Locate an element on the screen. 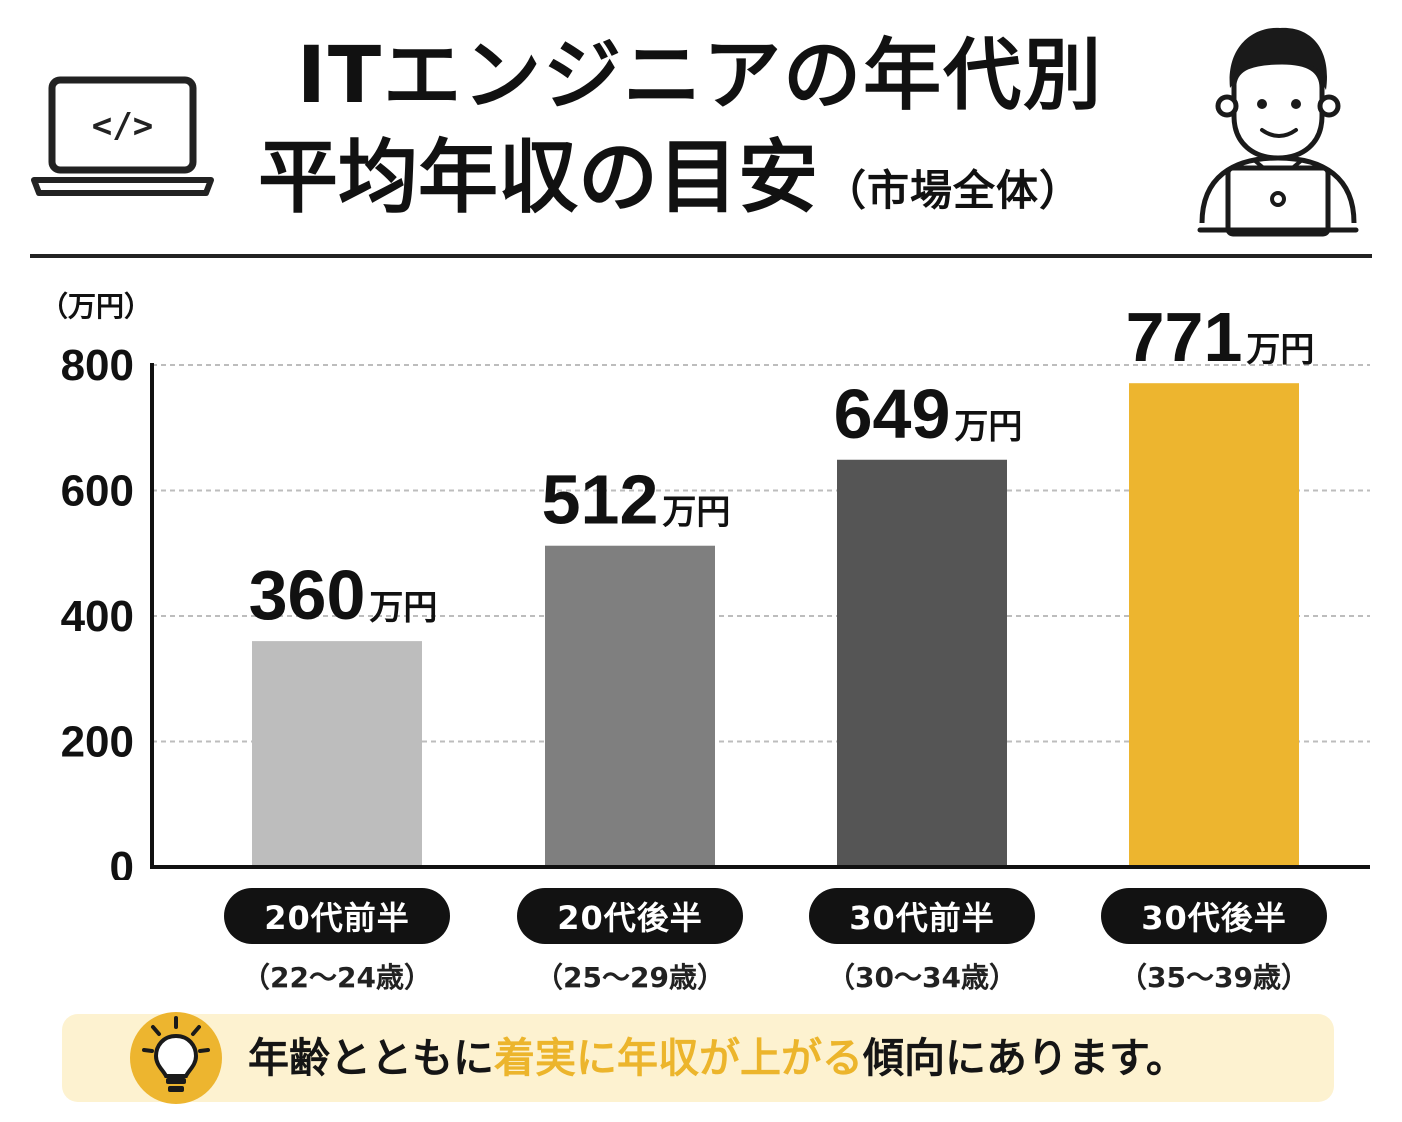  note-text: 年齢とともに着実に年収が上がる傾向にあります。 is located at coordinates (717, 1058).